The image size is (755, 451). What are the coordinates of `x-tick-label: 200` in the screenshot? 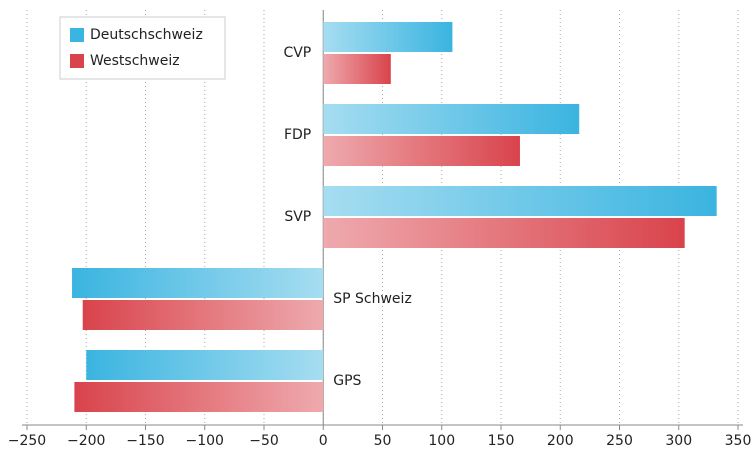 It's located at (560, 441).